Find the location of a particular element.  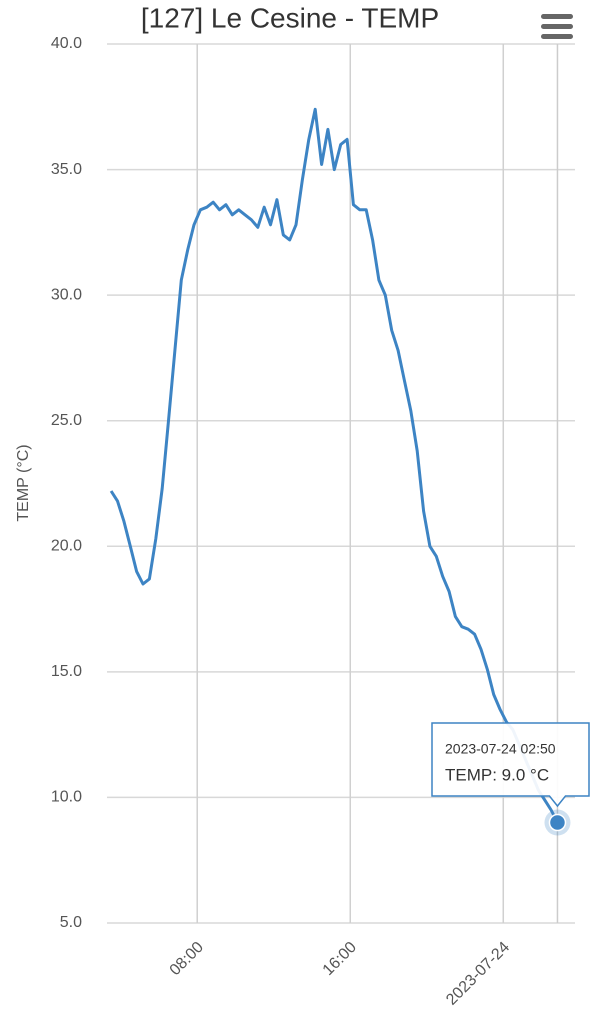

menu-button is located at coordinates (557, 26).